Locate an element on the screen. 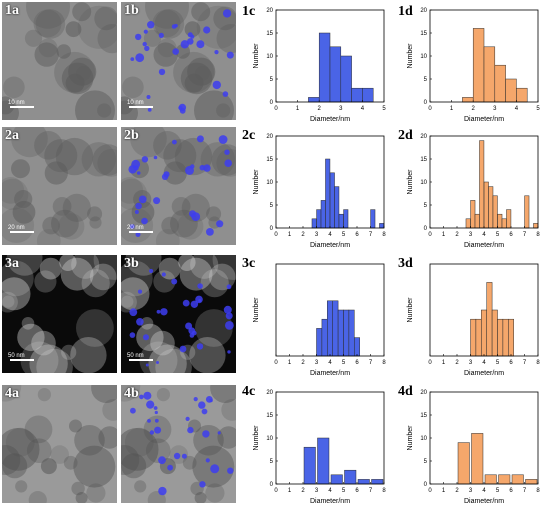  x-tick-label: 7 is located at coordinates (525, 363).